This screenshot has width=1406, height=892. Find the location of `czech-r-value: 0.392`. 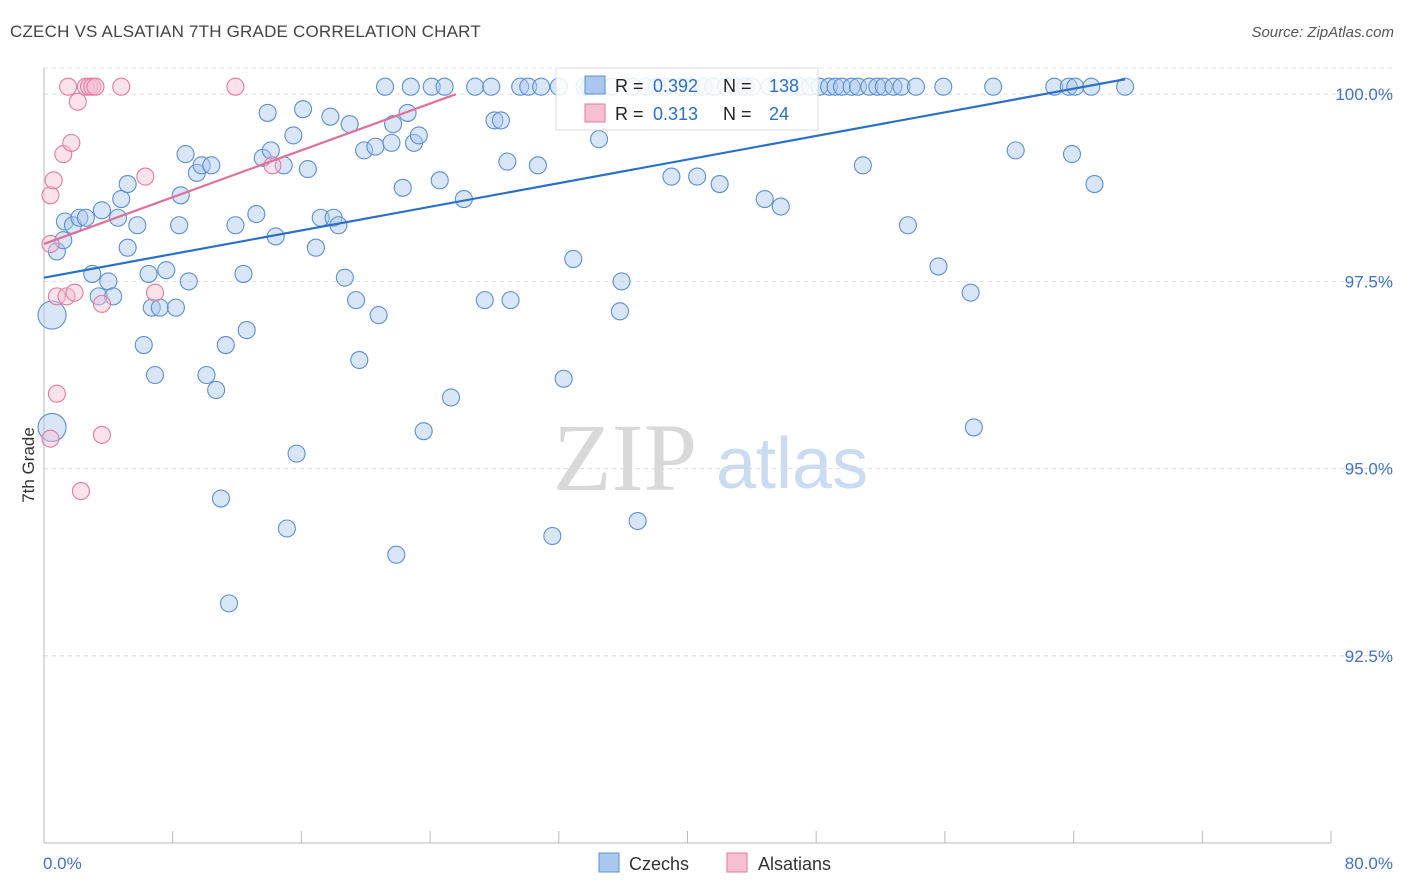

czech-r-value: 0.392 is located at coordinates (675, 86).